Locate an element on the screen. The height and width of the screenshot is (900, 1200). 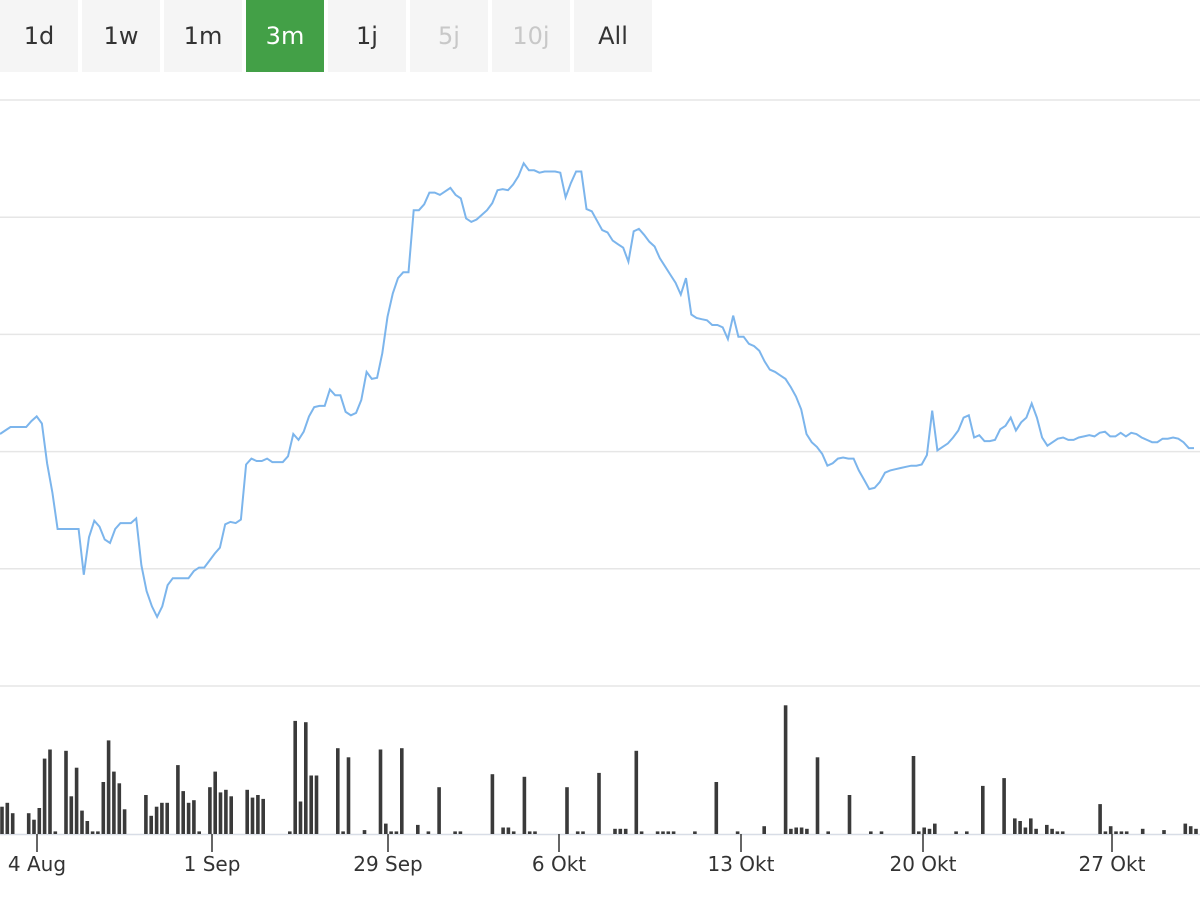
range-button-3m: 3m is located at coordinates (285, 36).